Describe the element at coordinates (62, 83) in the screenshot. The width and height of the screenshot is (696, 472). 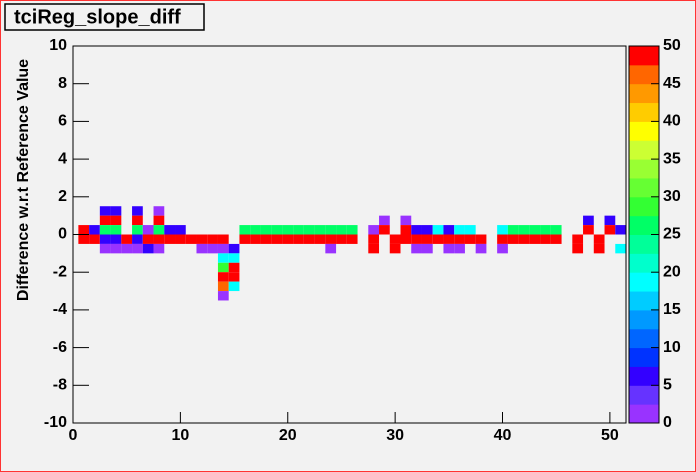
I see `y-tick-label: 8` at that location.